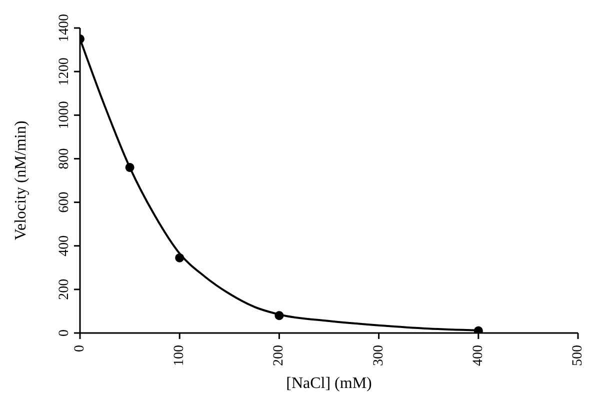  Describe the element at coordinates (64, 115) in the screenshot. I see `y-tick-label: 1000` at that location.